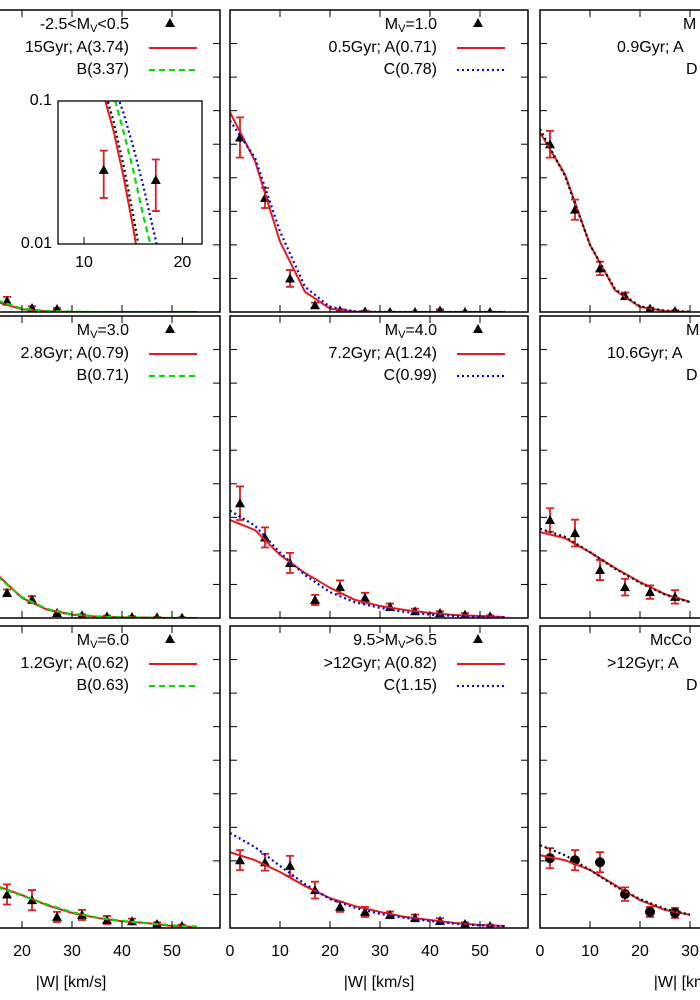  Describe the element at coordinates (643, 663) in the screenshot. I see `legend-label: >12Gyr; A` at that location.